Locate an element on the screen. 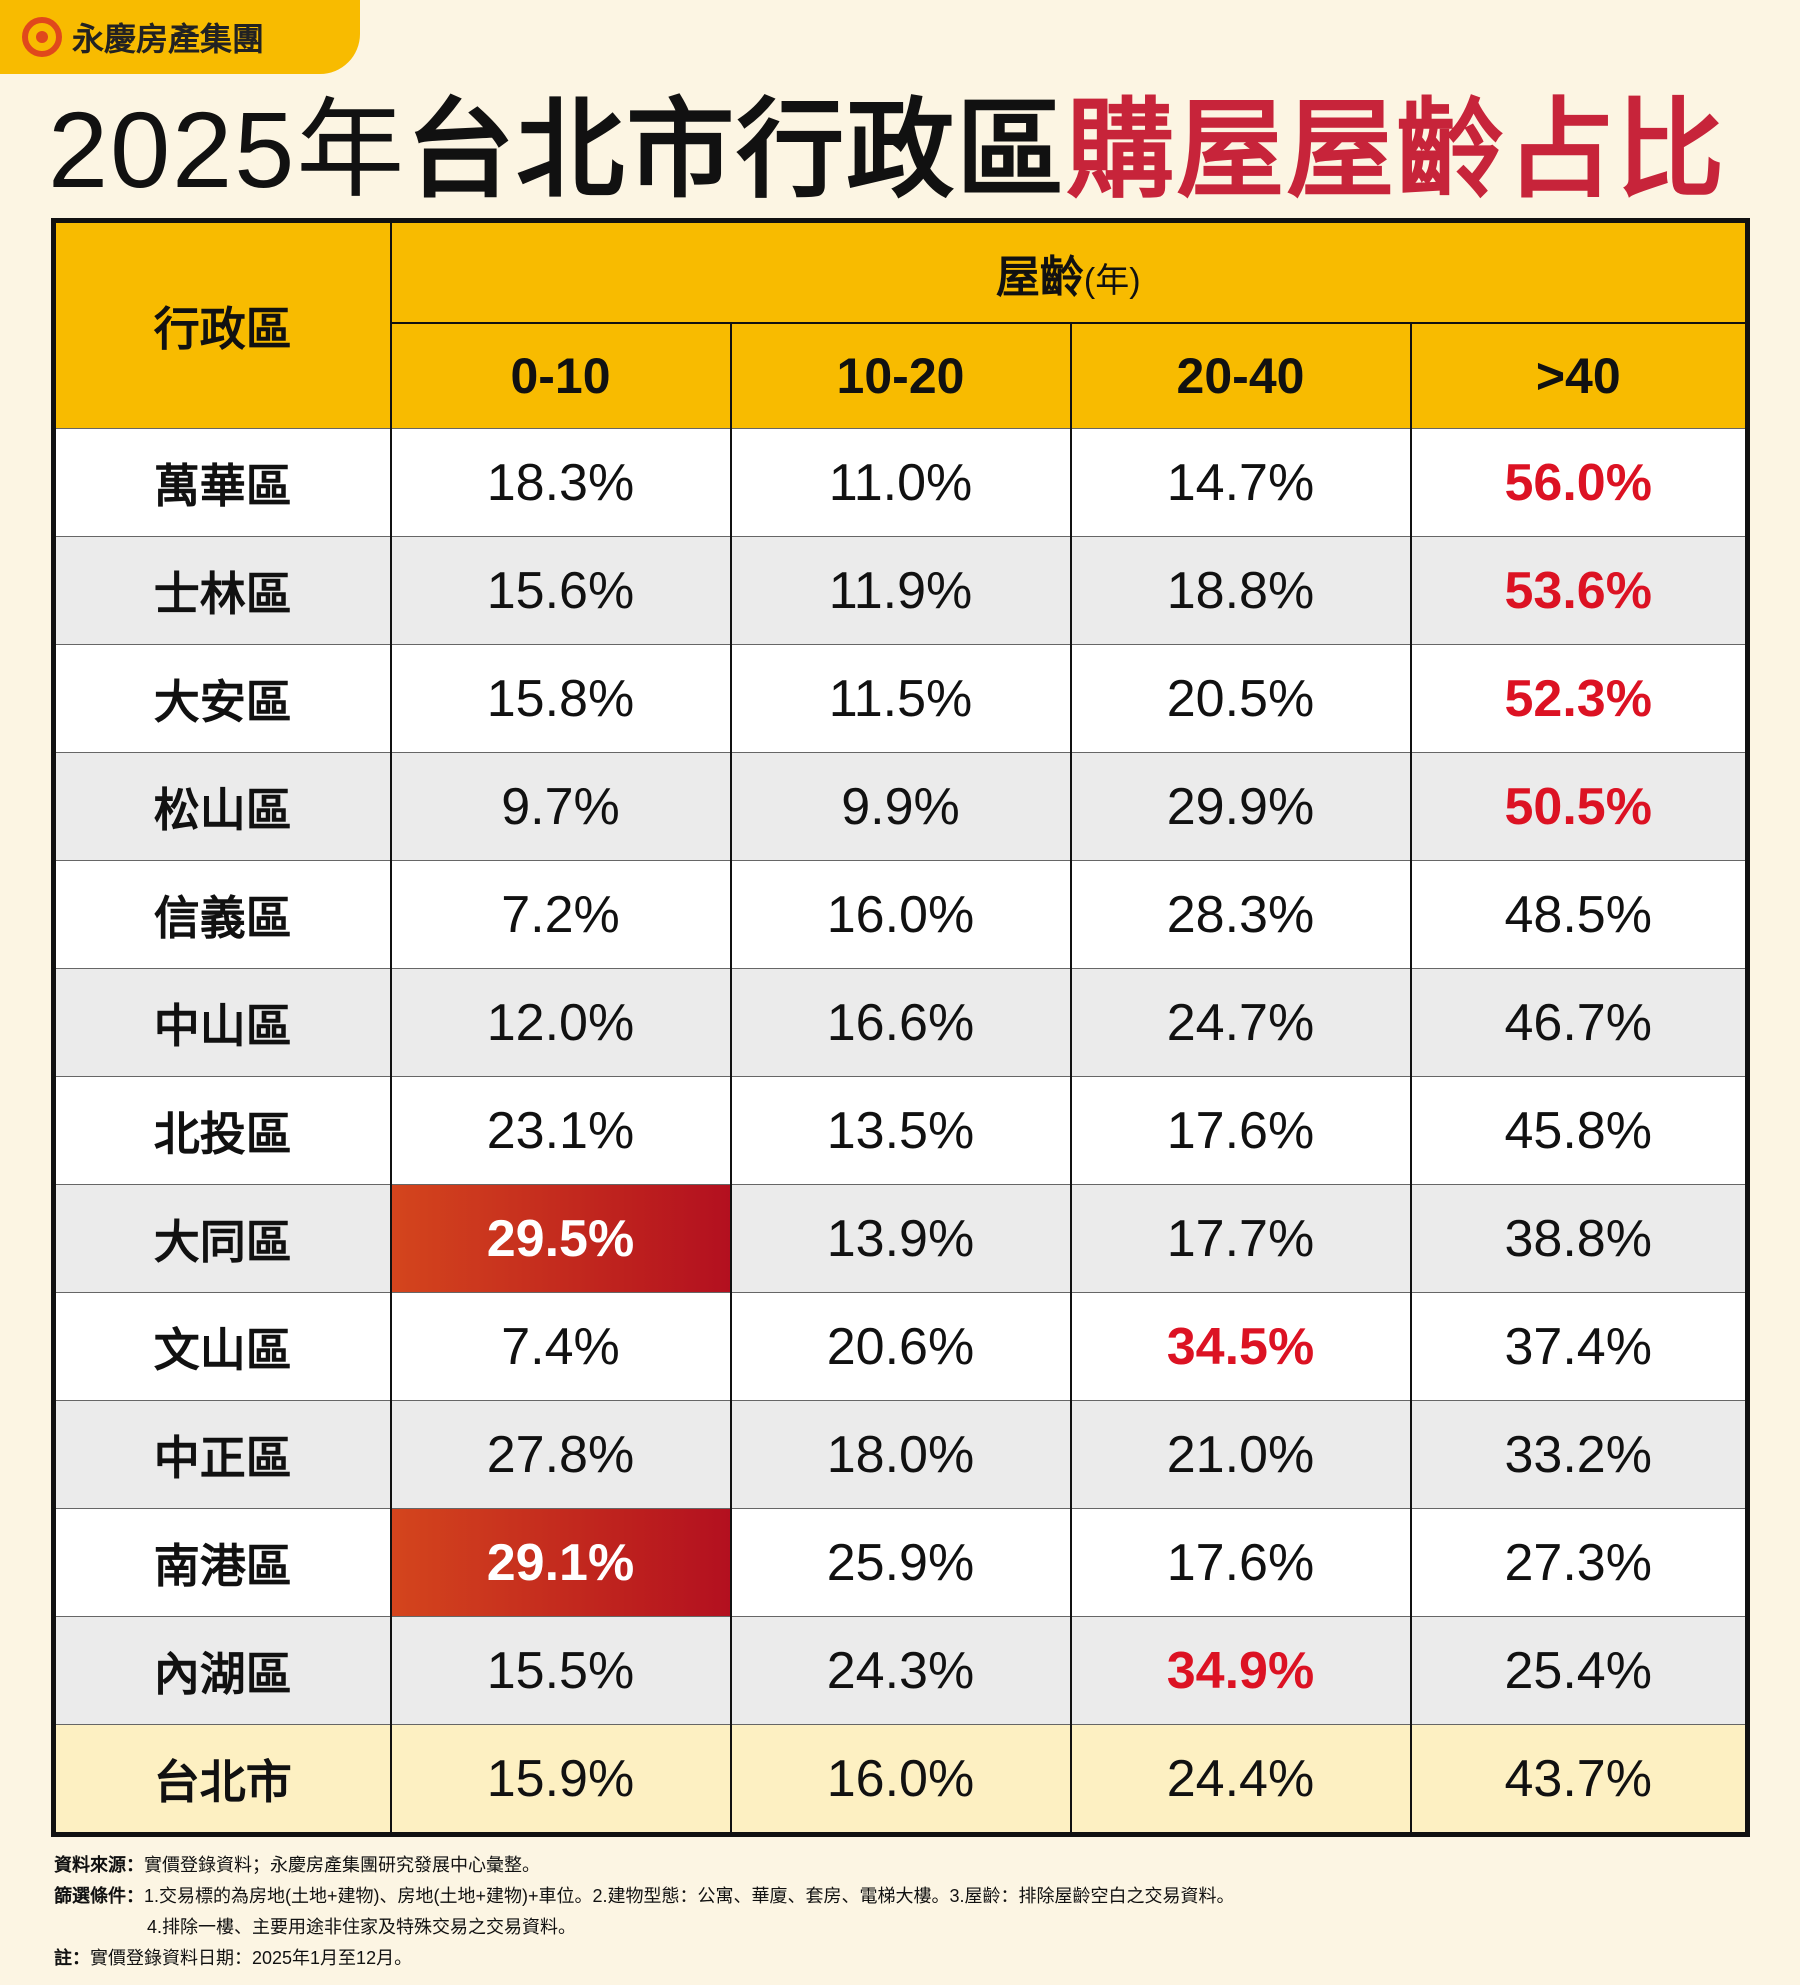 Image resolution: width=1800 pixels, height=1985 pixels. value-cell: 25.9% is located at coordinates (900, 1562).